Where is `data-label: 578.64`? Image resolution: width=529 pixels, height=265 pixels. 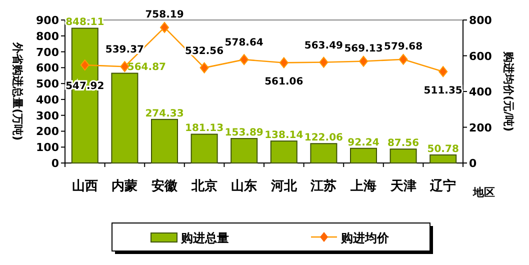 data-label: 578.64 is located at coordinates (244, 43).